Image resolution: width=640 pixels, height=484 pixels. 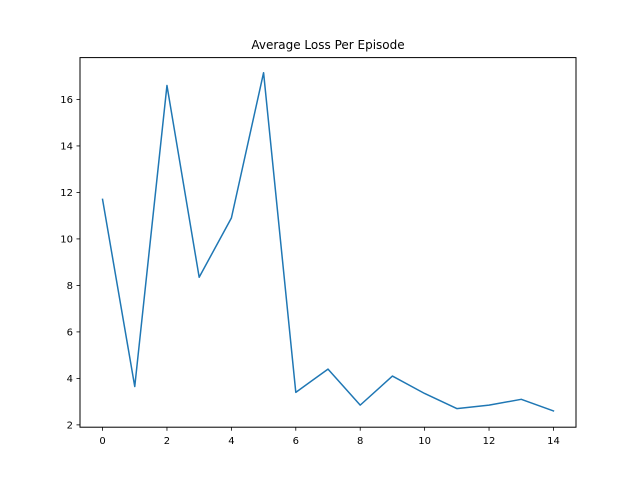 What do you see at coordinates (70, 379) in the screenshot?
I see `y-tick-label: 4` at bounding box center [70, 379].